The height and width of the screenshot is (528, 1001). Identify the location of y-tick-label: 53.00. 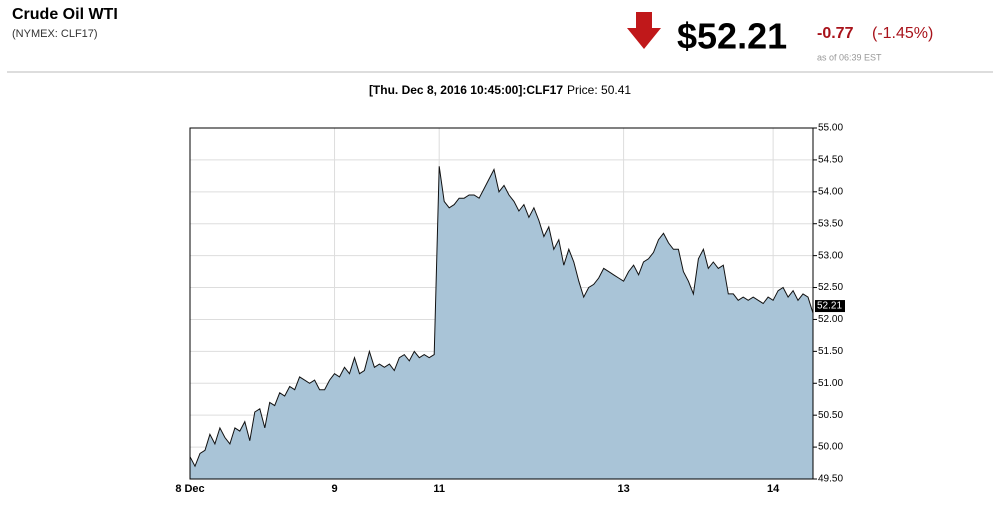
(830, 255).